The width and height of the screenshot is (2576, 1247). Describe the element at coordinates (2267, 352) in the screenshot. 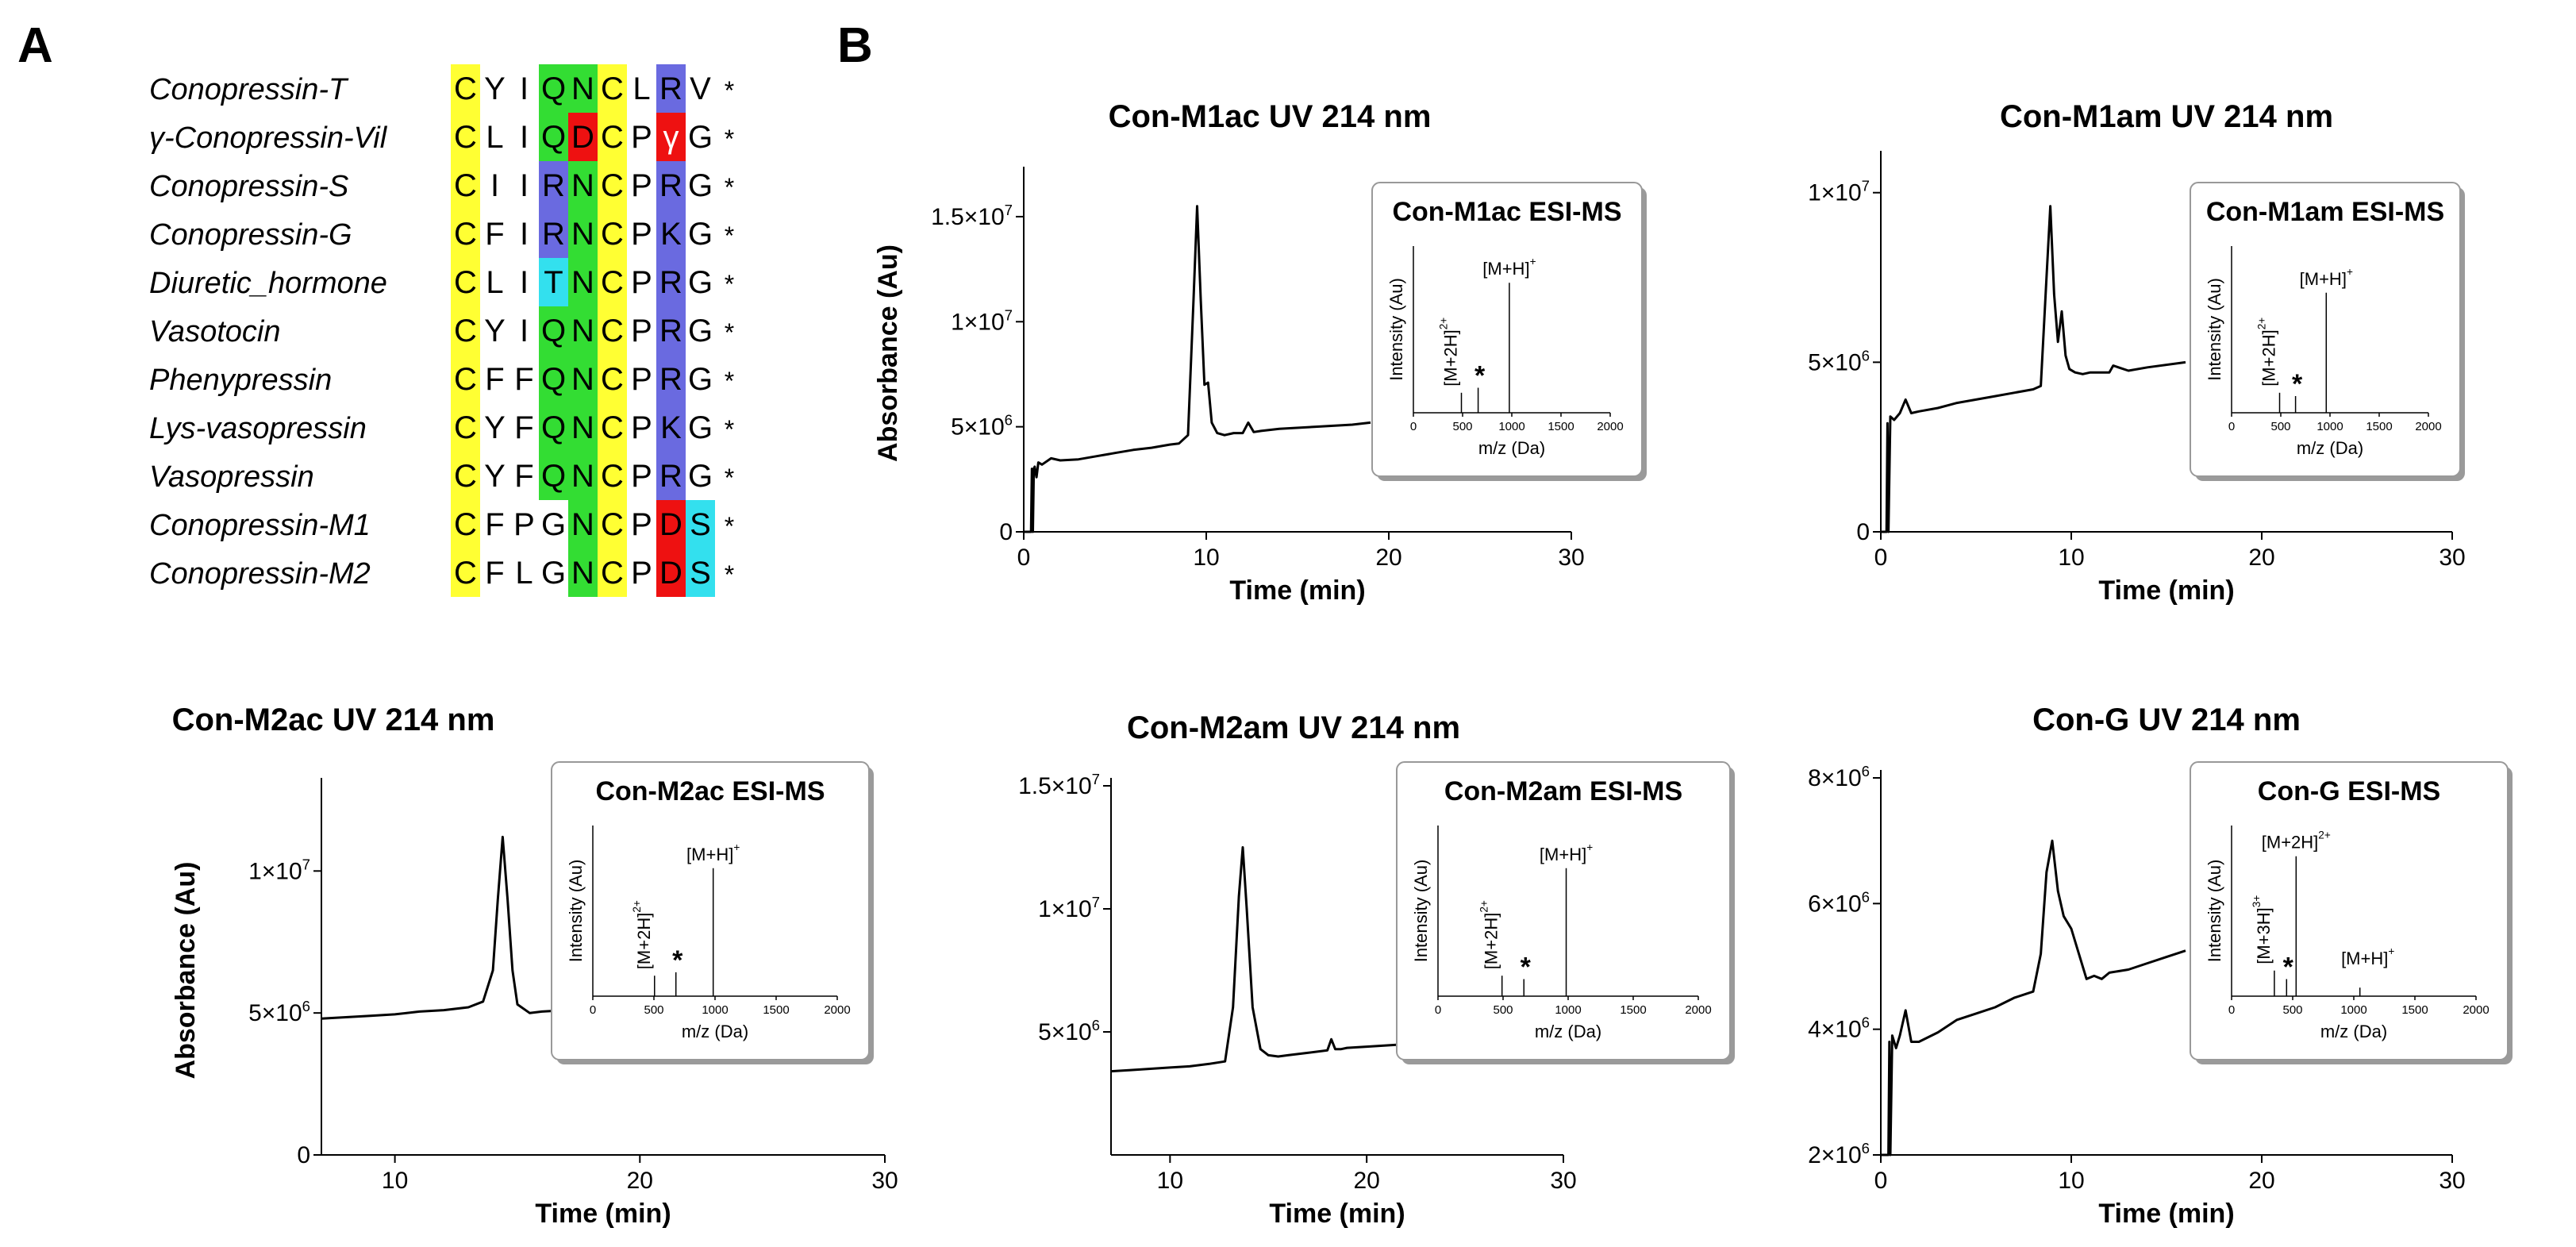

I see `ms-peak-label: [M+2H]2+` at that location.